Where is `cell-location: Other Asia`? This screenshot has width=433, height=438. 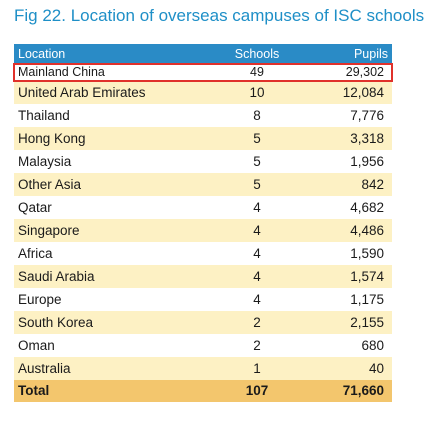 cell-location: Other Asia is located at coordinates (103, 184).